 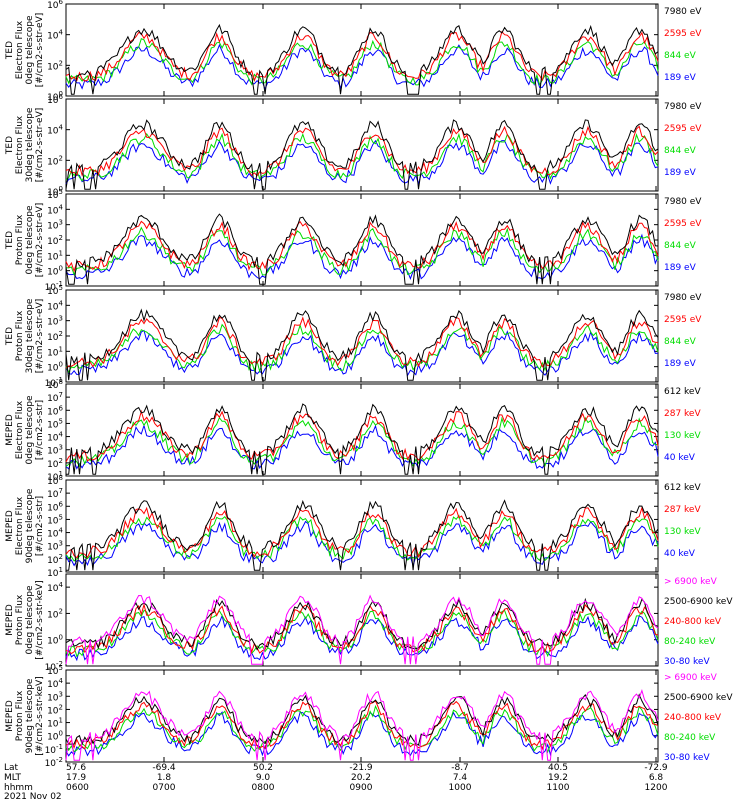 What do you see at coordinates (460, 768) in the screenshot?
I see `x-tick-label: -8.7` at bounding box center [460, 768].